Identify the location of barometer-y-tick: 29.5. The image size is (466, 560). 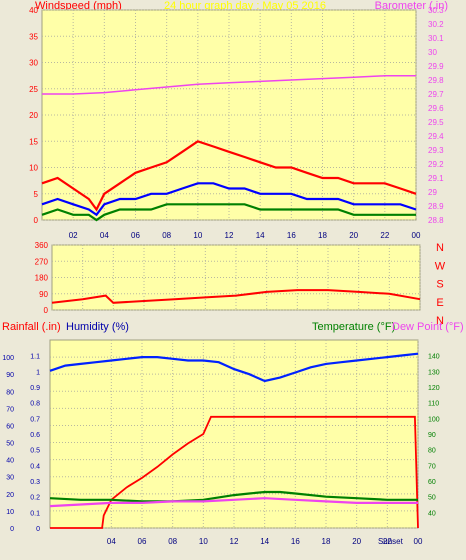
(436, 122).